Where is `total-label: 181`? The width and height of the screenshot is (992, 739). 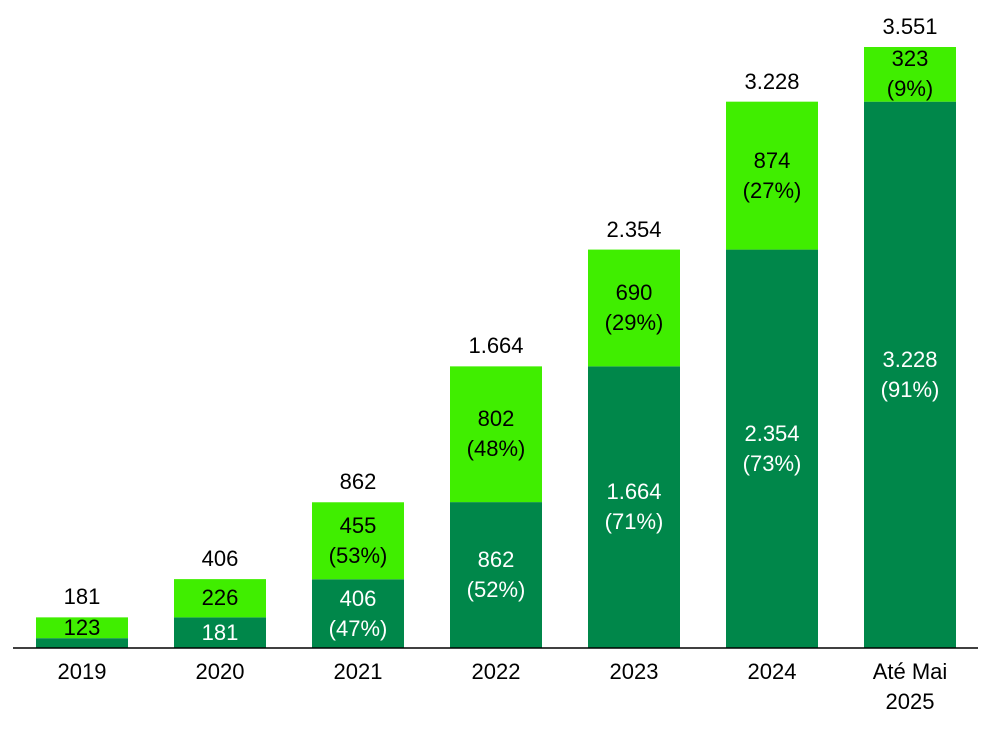 total-label: 181 is located at coordinates (82, 597).